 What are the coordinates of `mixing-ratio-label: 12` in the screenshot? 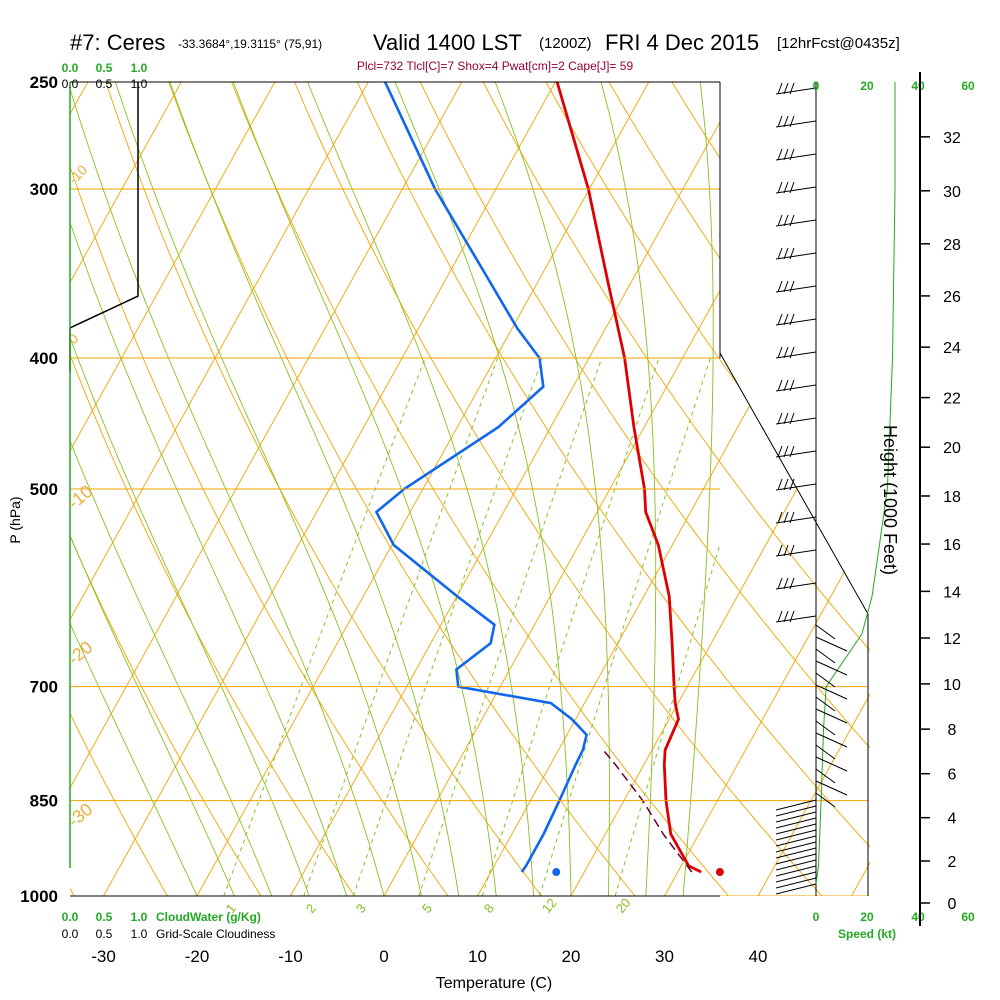 It's located at (549, 905).